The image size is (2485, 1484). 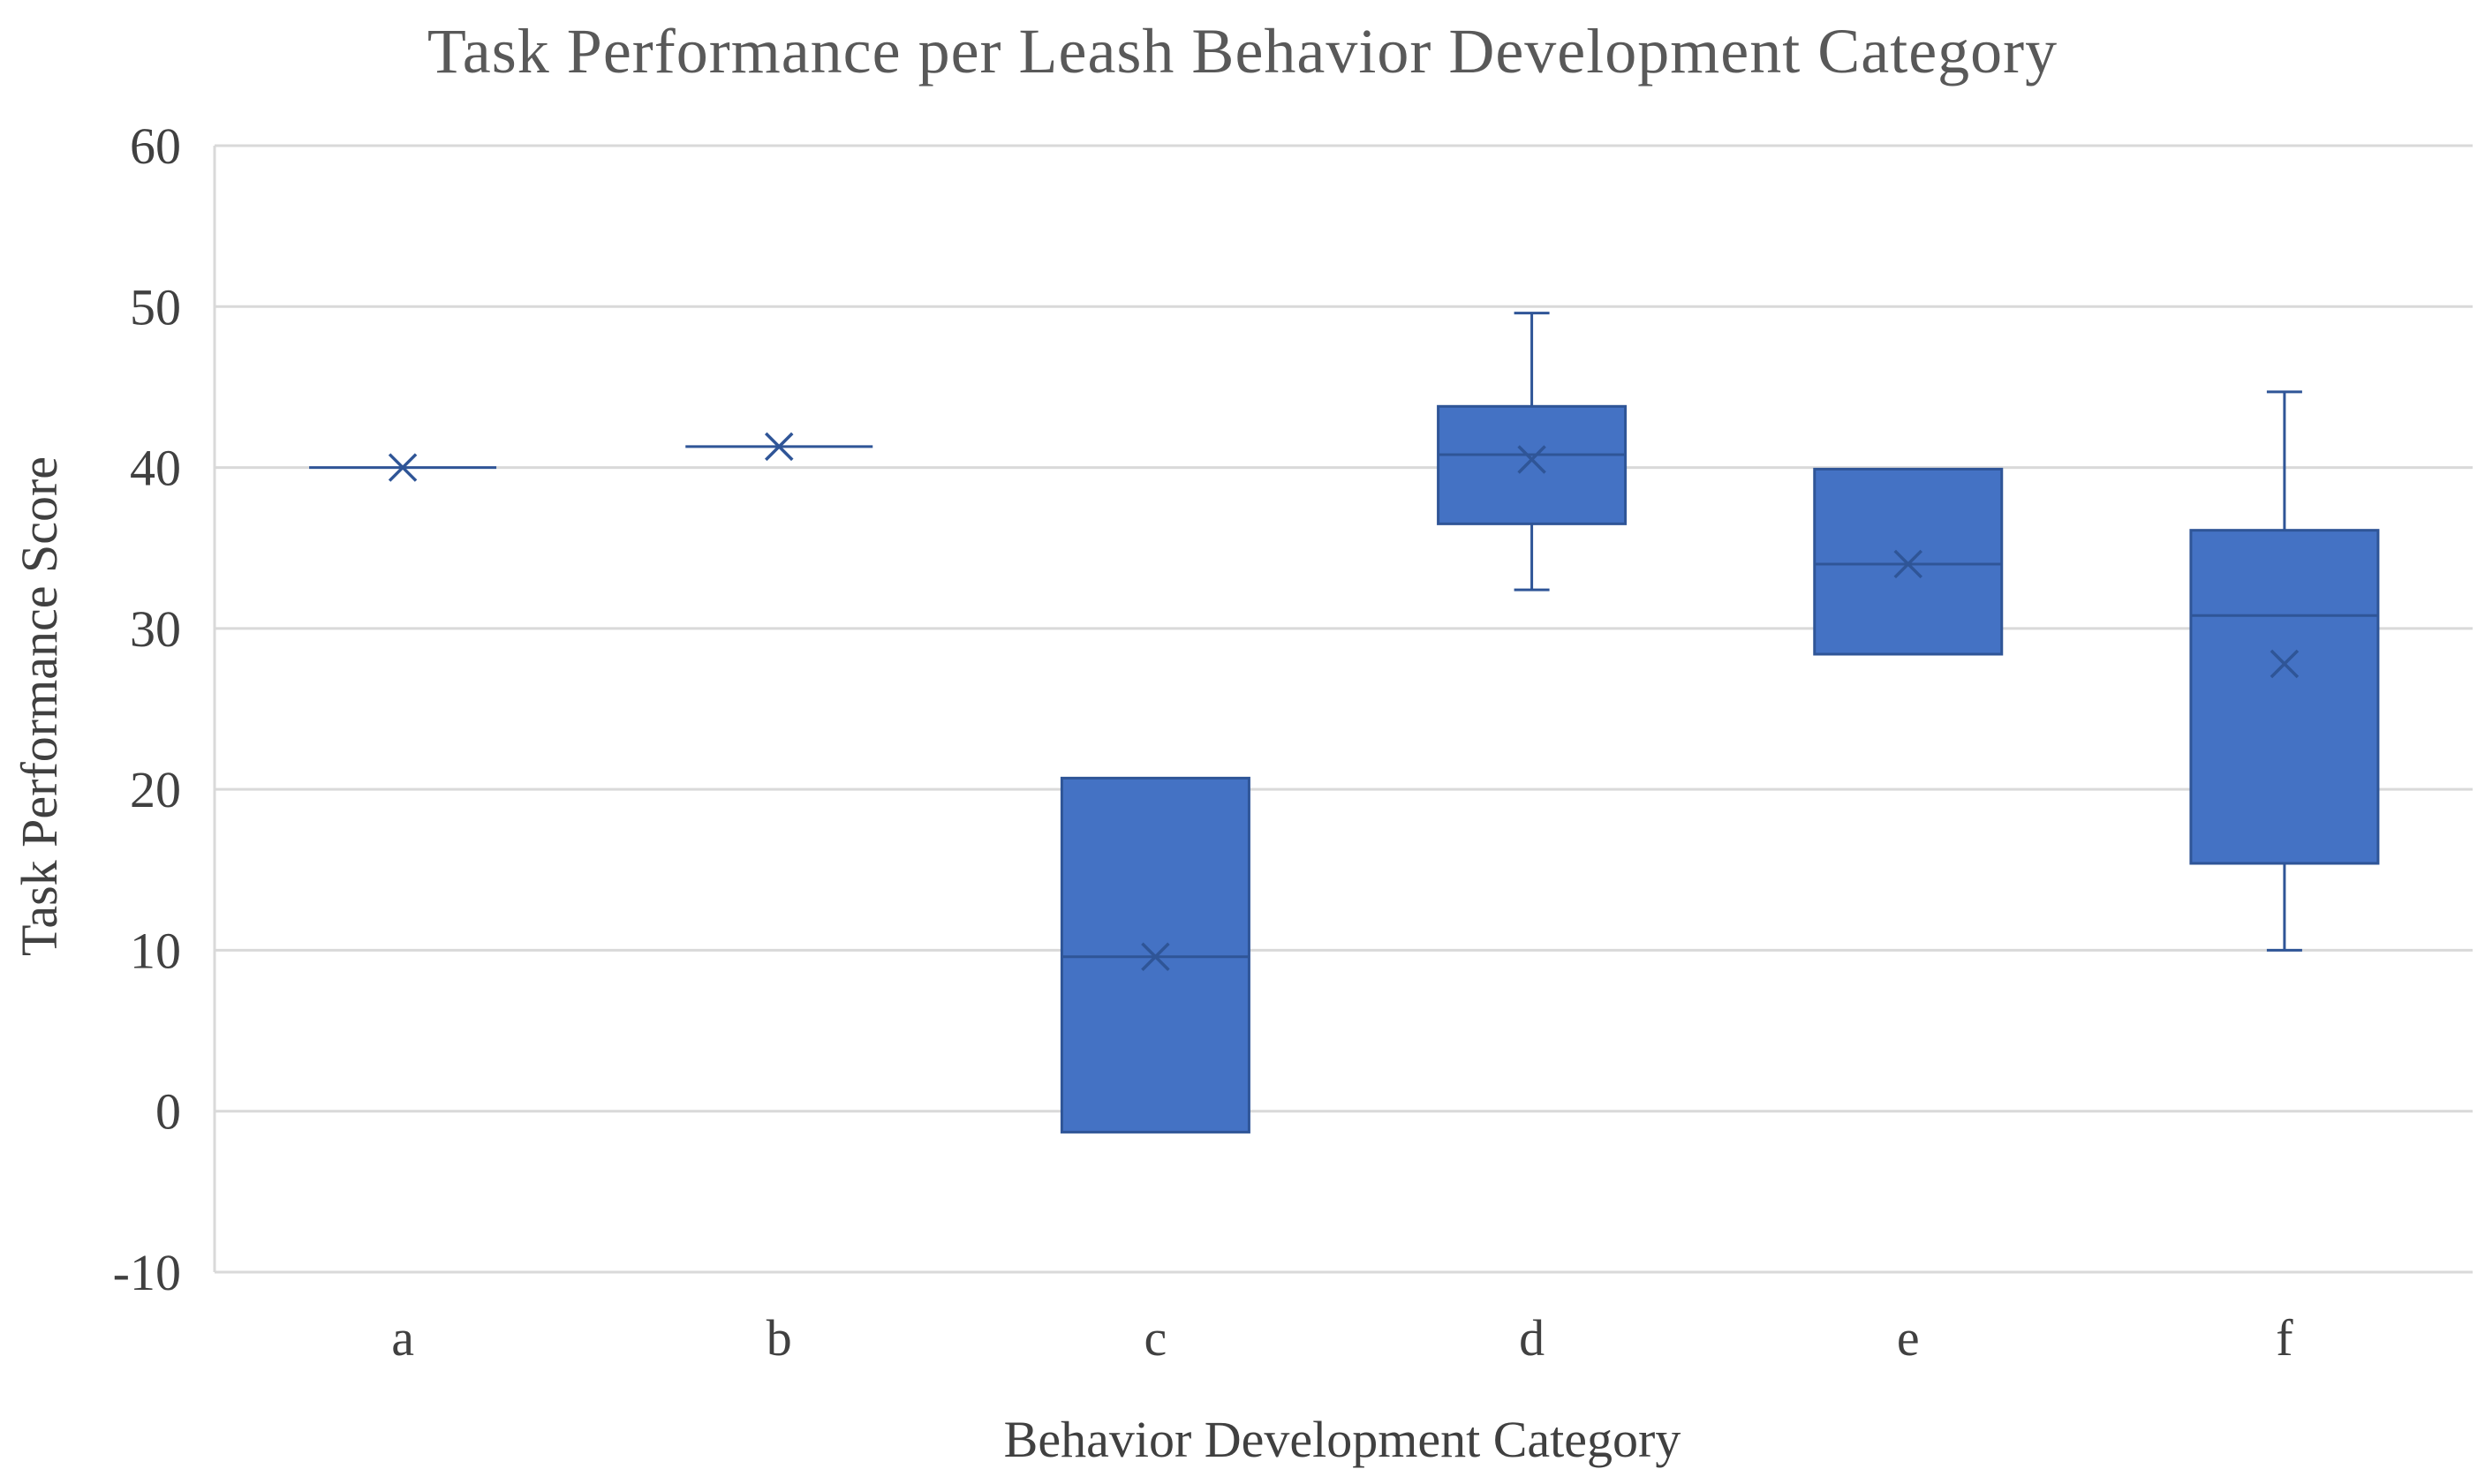 I want to click on y-tick-label: 50, so click(x=155, y=306).